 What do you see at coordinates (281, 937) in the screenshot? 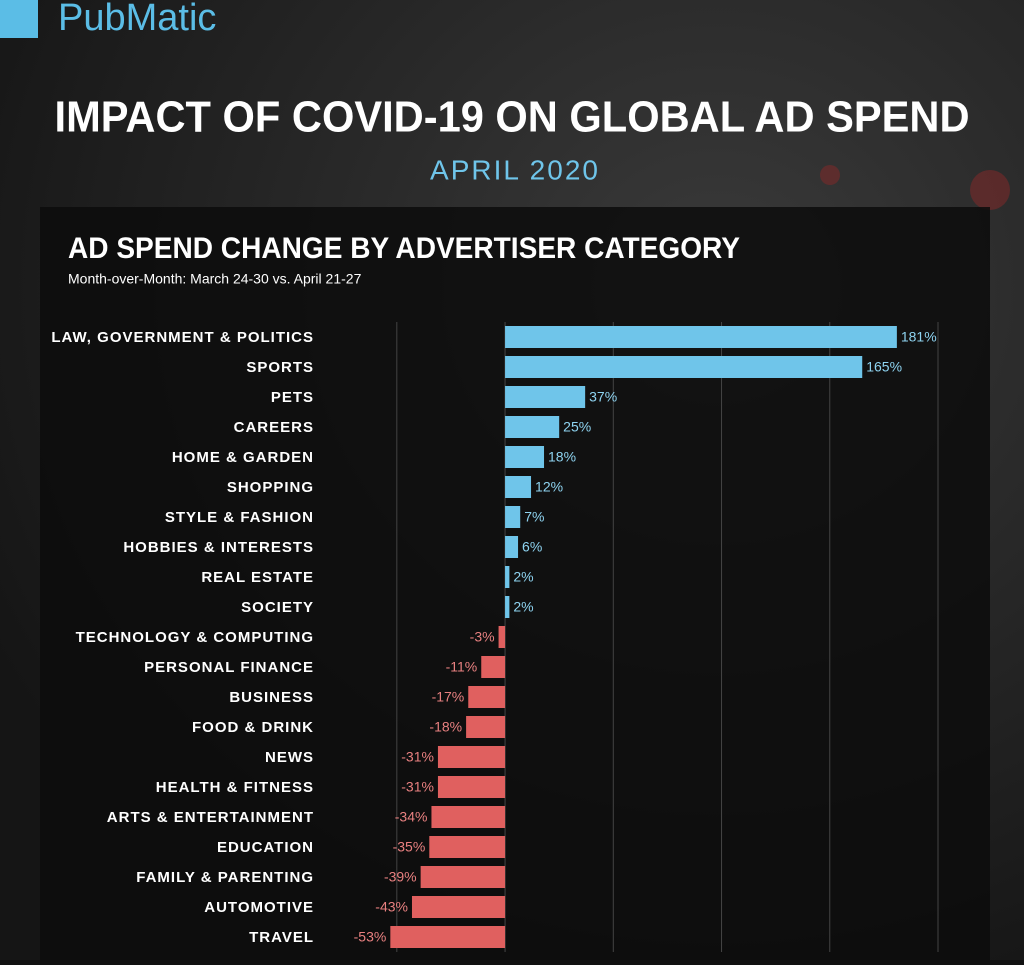
I see `category-label: TRAVEL` at bounding box center [281, 937].